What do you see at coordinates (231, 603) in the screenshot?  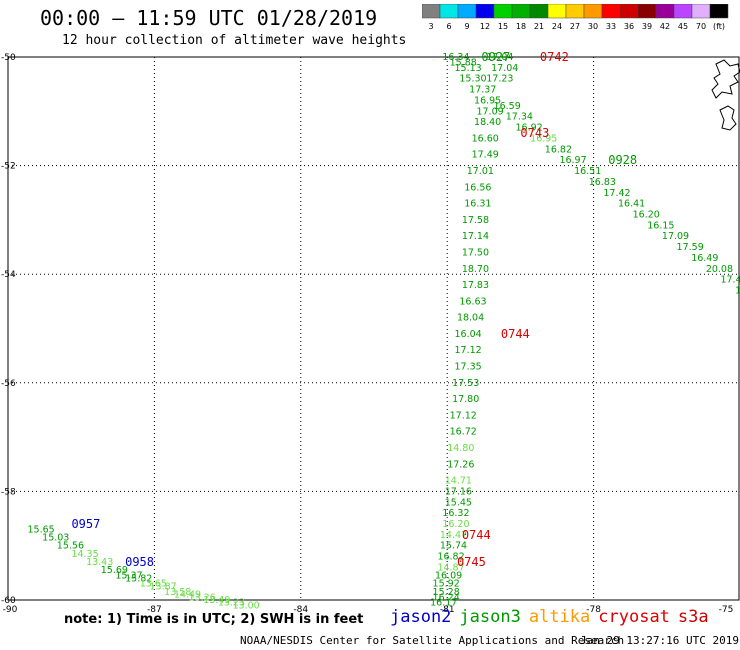 I see `wave-height-label: 13.23` at bounding box center [231, 603].